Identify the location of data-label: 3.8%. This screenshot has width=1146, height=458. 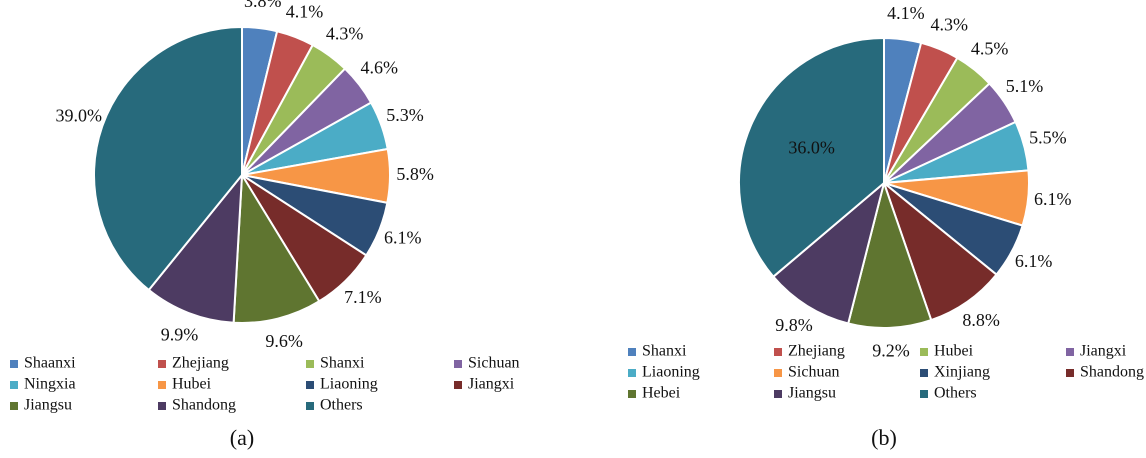
(263, 5).